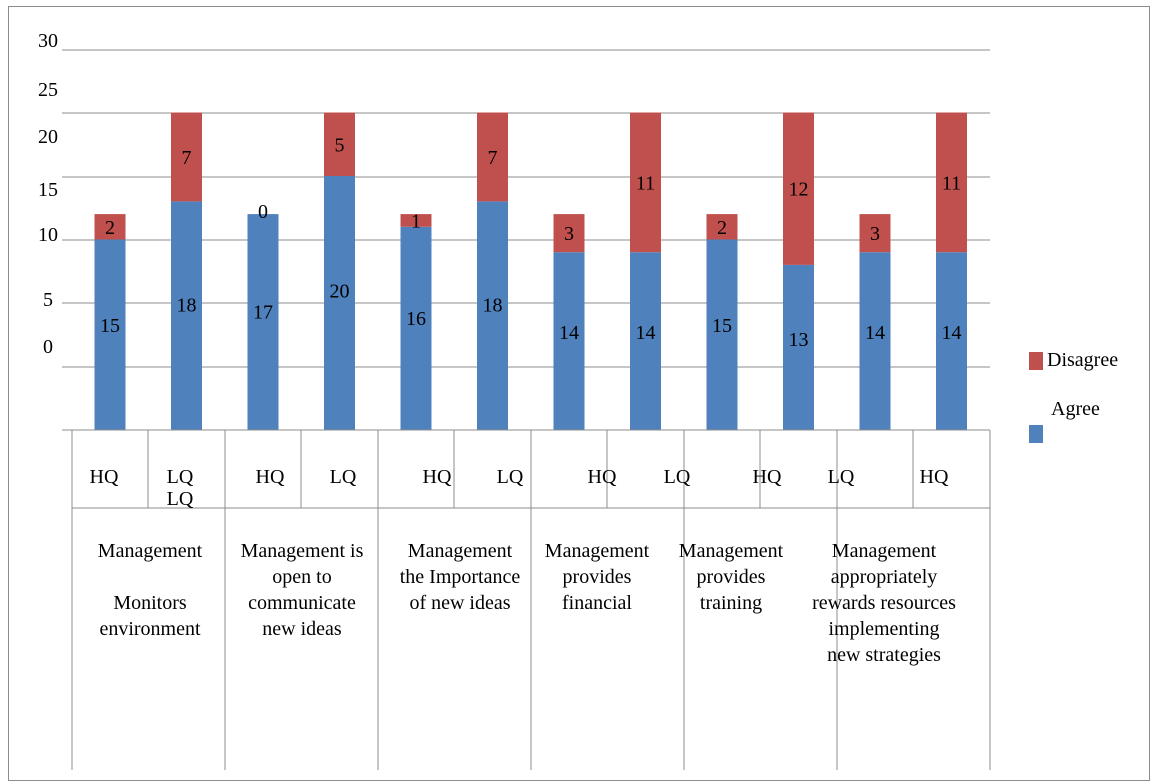 The width and height of the screenshot is (1154, 783). I want to click on y-tick-label: 25, so click(48, 90).